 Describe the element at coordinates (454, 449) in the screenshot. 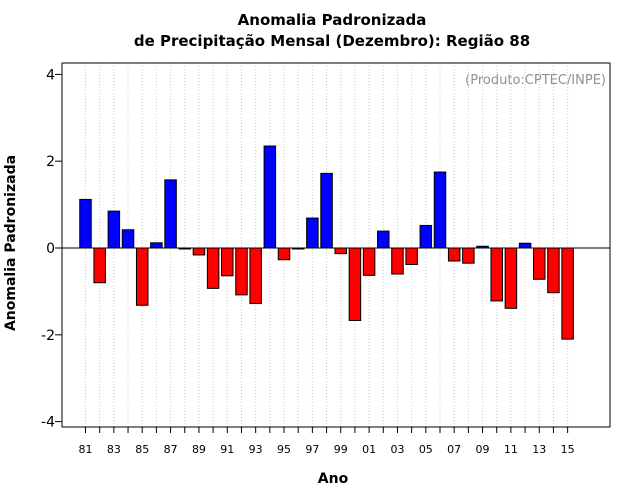

I see `x-tick-label: 07` at that location.